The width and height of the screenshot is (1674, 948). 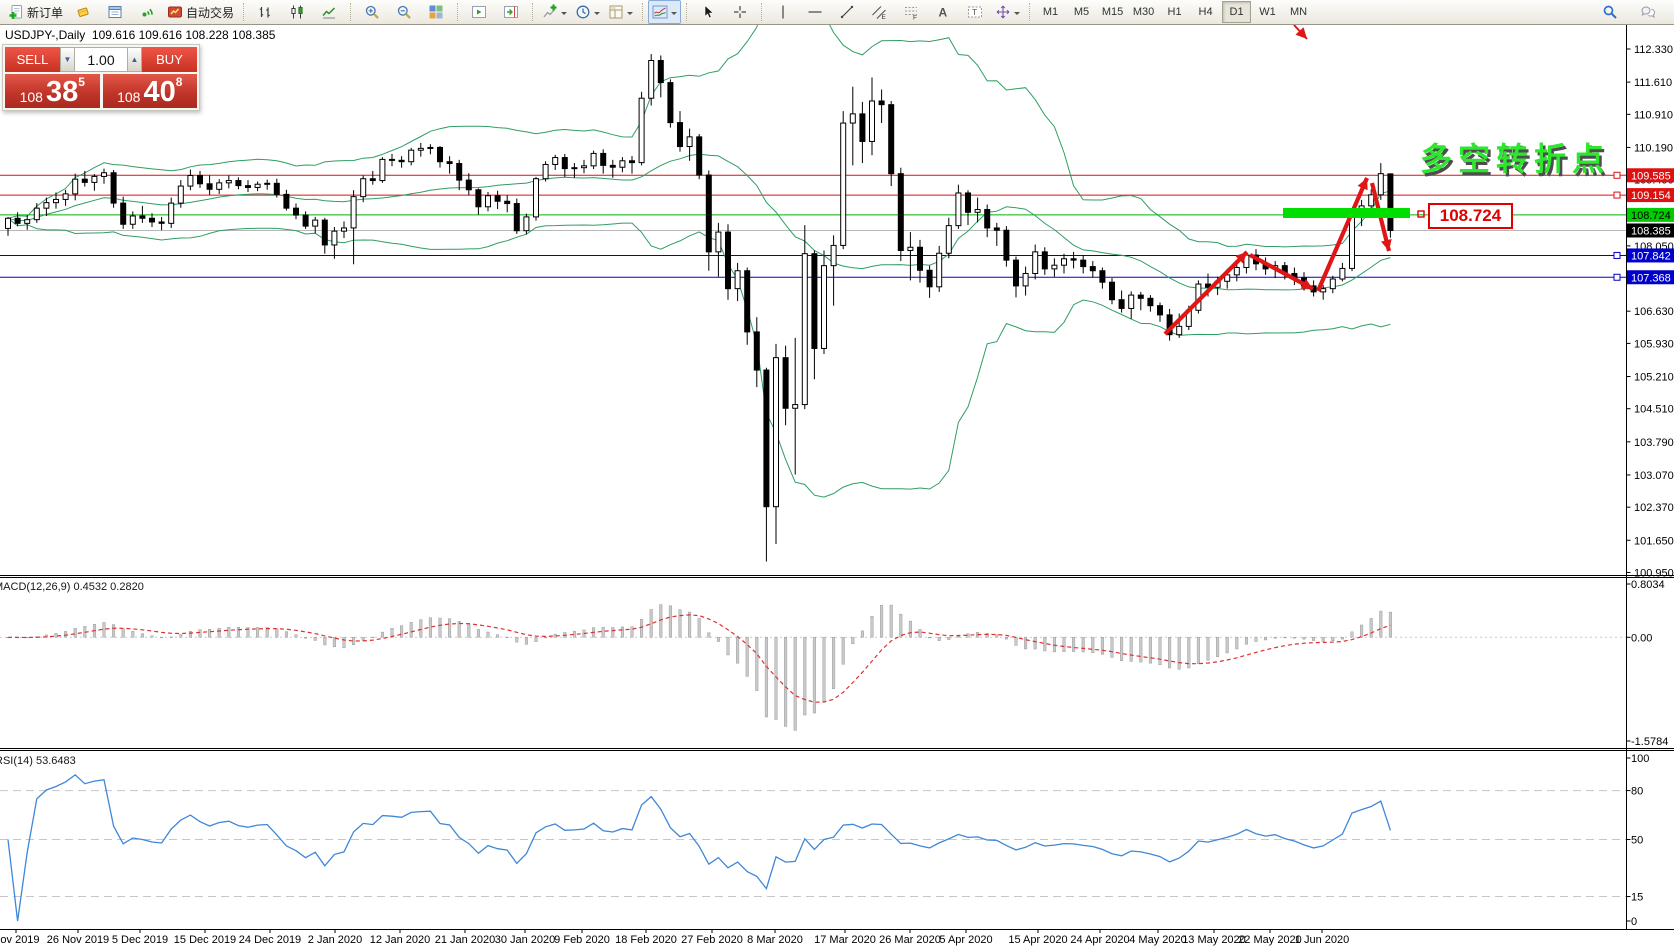 What do you see at coordinates (1099, 940) in the screenshot?
I see `svg-text: 24 Apr 2020` at bounding box center [1099, 940].